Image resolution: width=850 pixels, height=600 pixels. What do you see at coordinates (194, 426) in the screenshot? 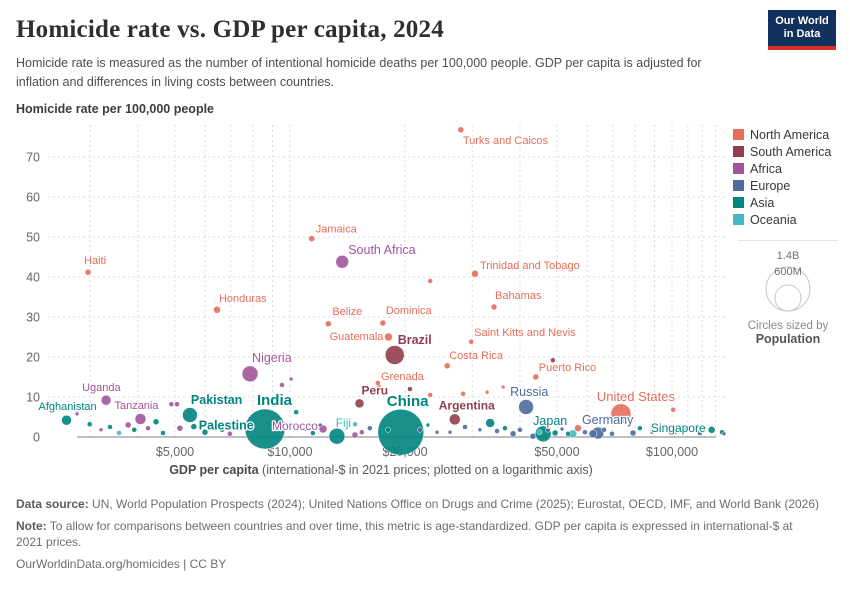
I see `data-point-palestine` at bounding box center [194, 426].